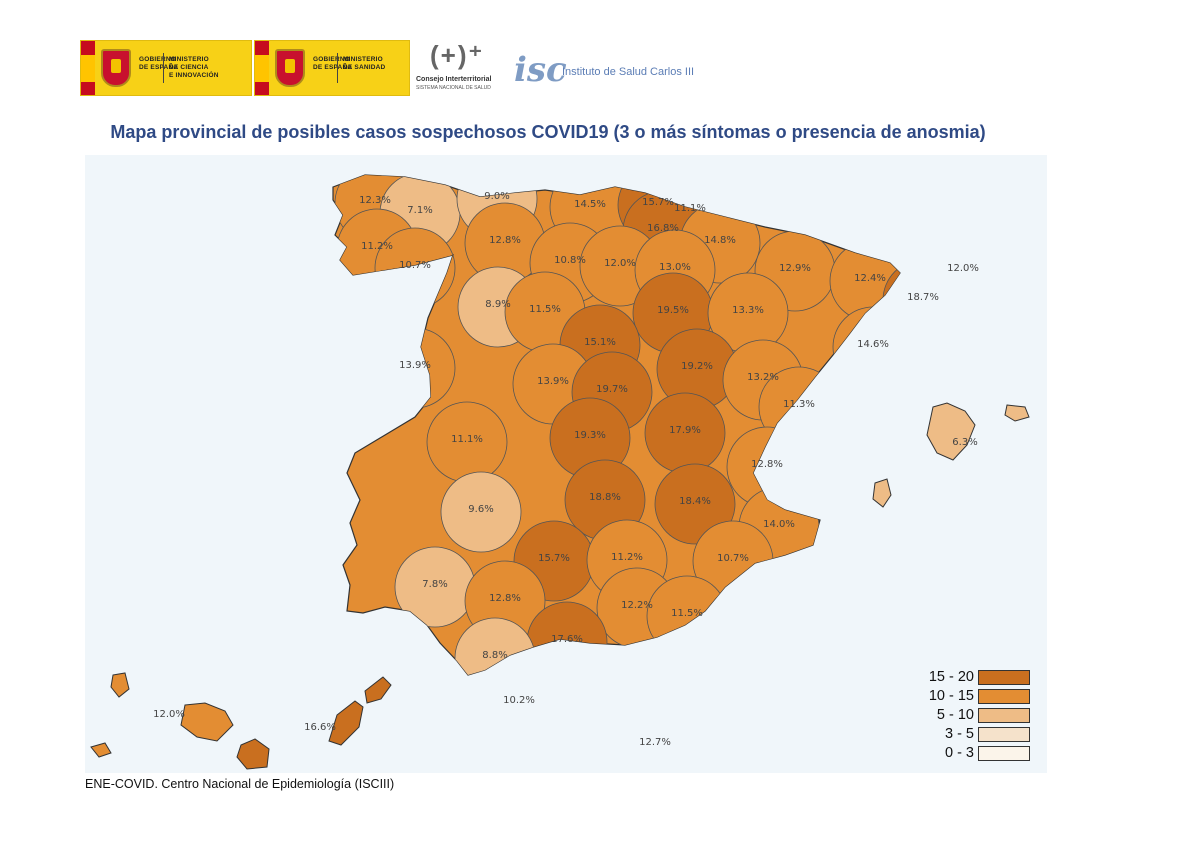  I want to click on legend-label: 5 - 10, so click(955, 715).